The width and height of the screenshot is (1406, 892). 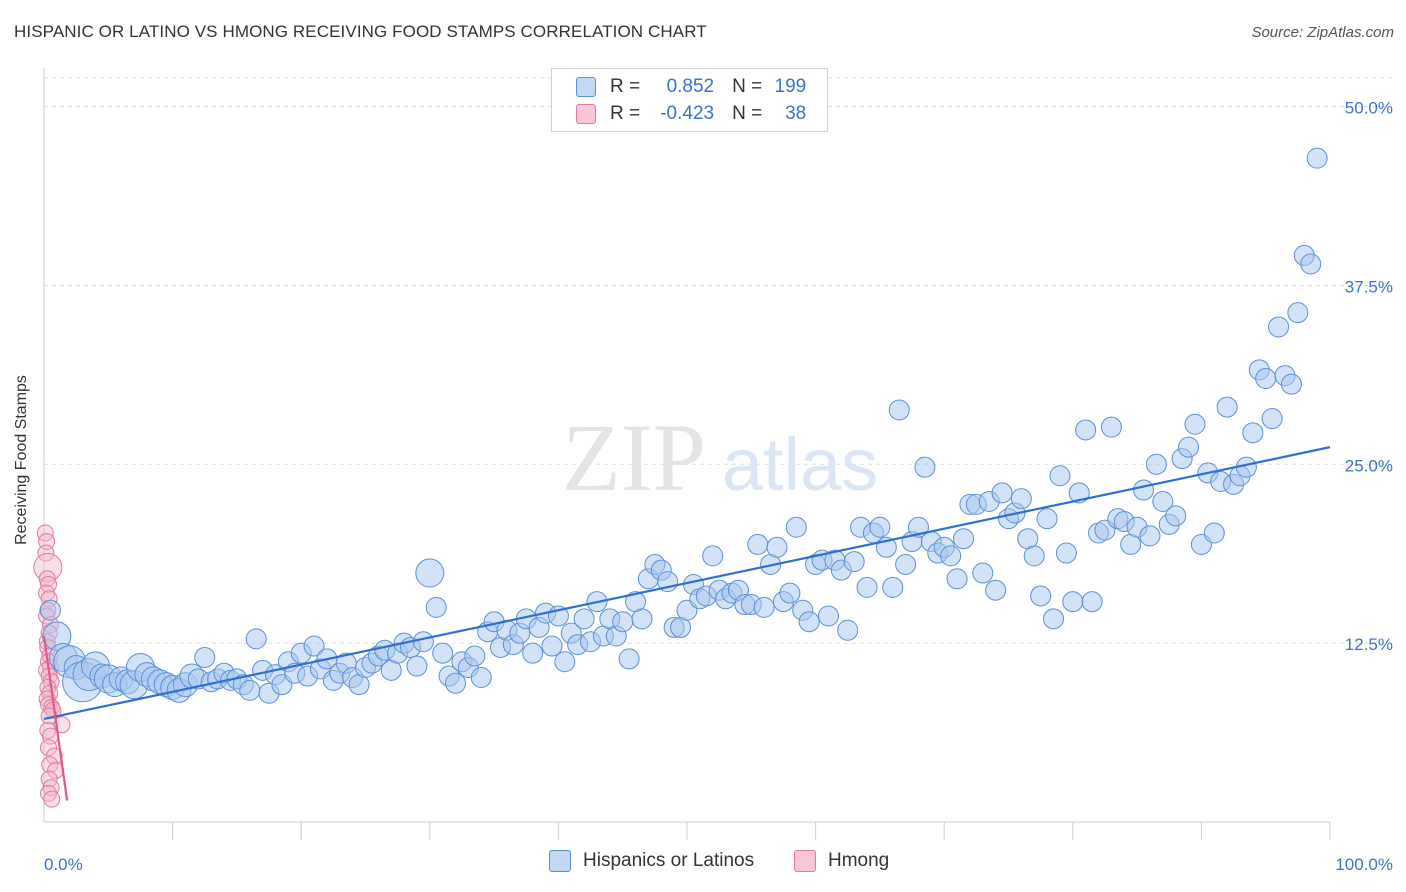 I want to click on bottom-legend-label-hispanic: Hispanics or Latinos, so click(x=669, y=860).